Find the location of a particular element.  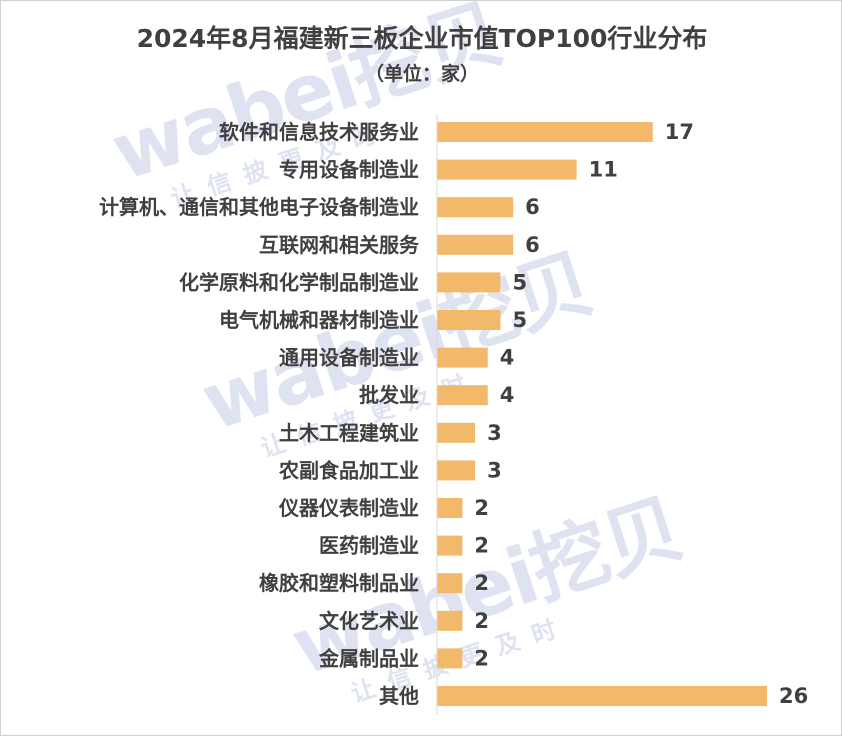

value-label: 26 is located at coordinates (793, 696).